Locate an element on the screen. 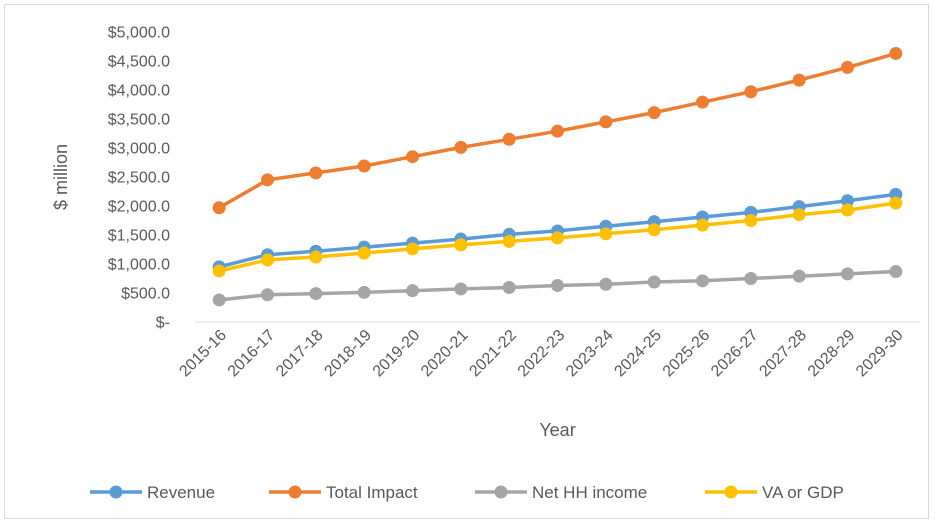  x-tick-label: 2026-27 is located at coordinates (735, 354).